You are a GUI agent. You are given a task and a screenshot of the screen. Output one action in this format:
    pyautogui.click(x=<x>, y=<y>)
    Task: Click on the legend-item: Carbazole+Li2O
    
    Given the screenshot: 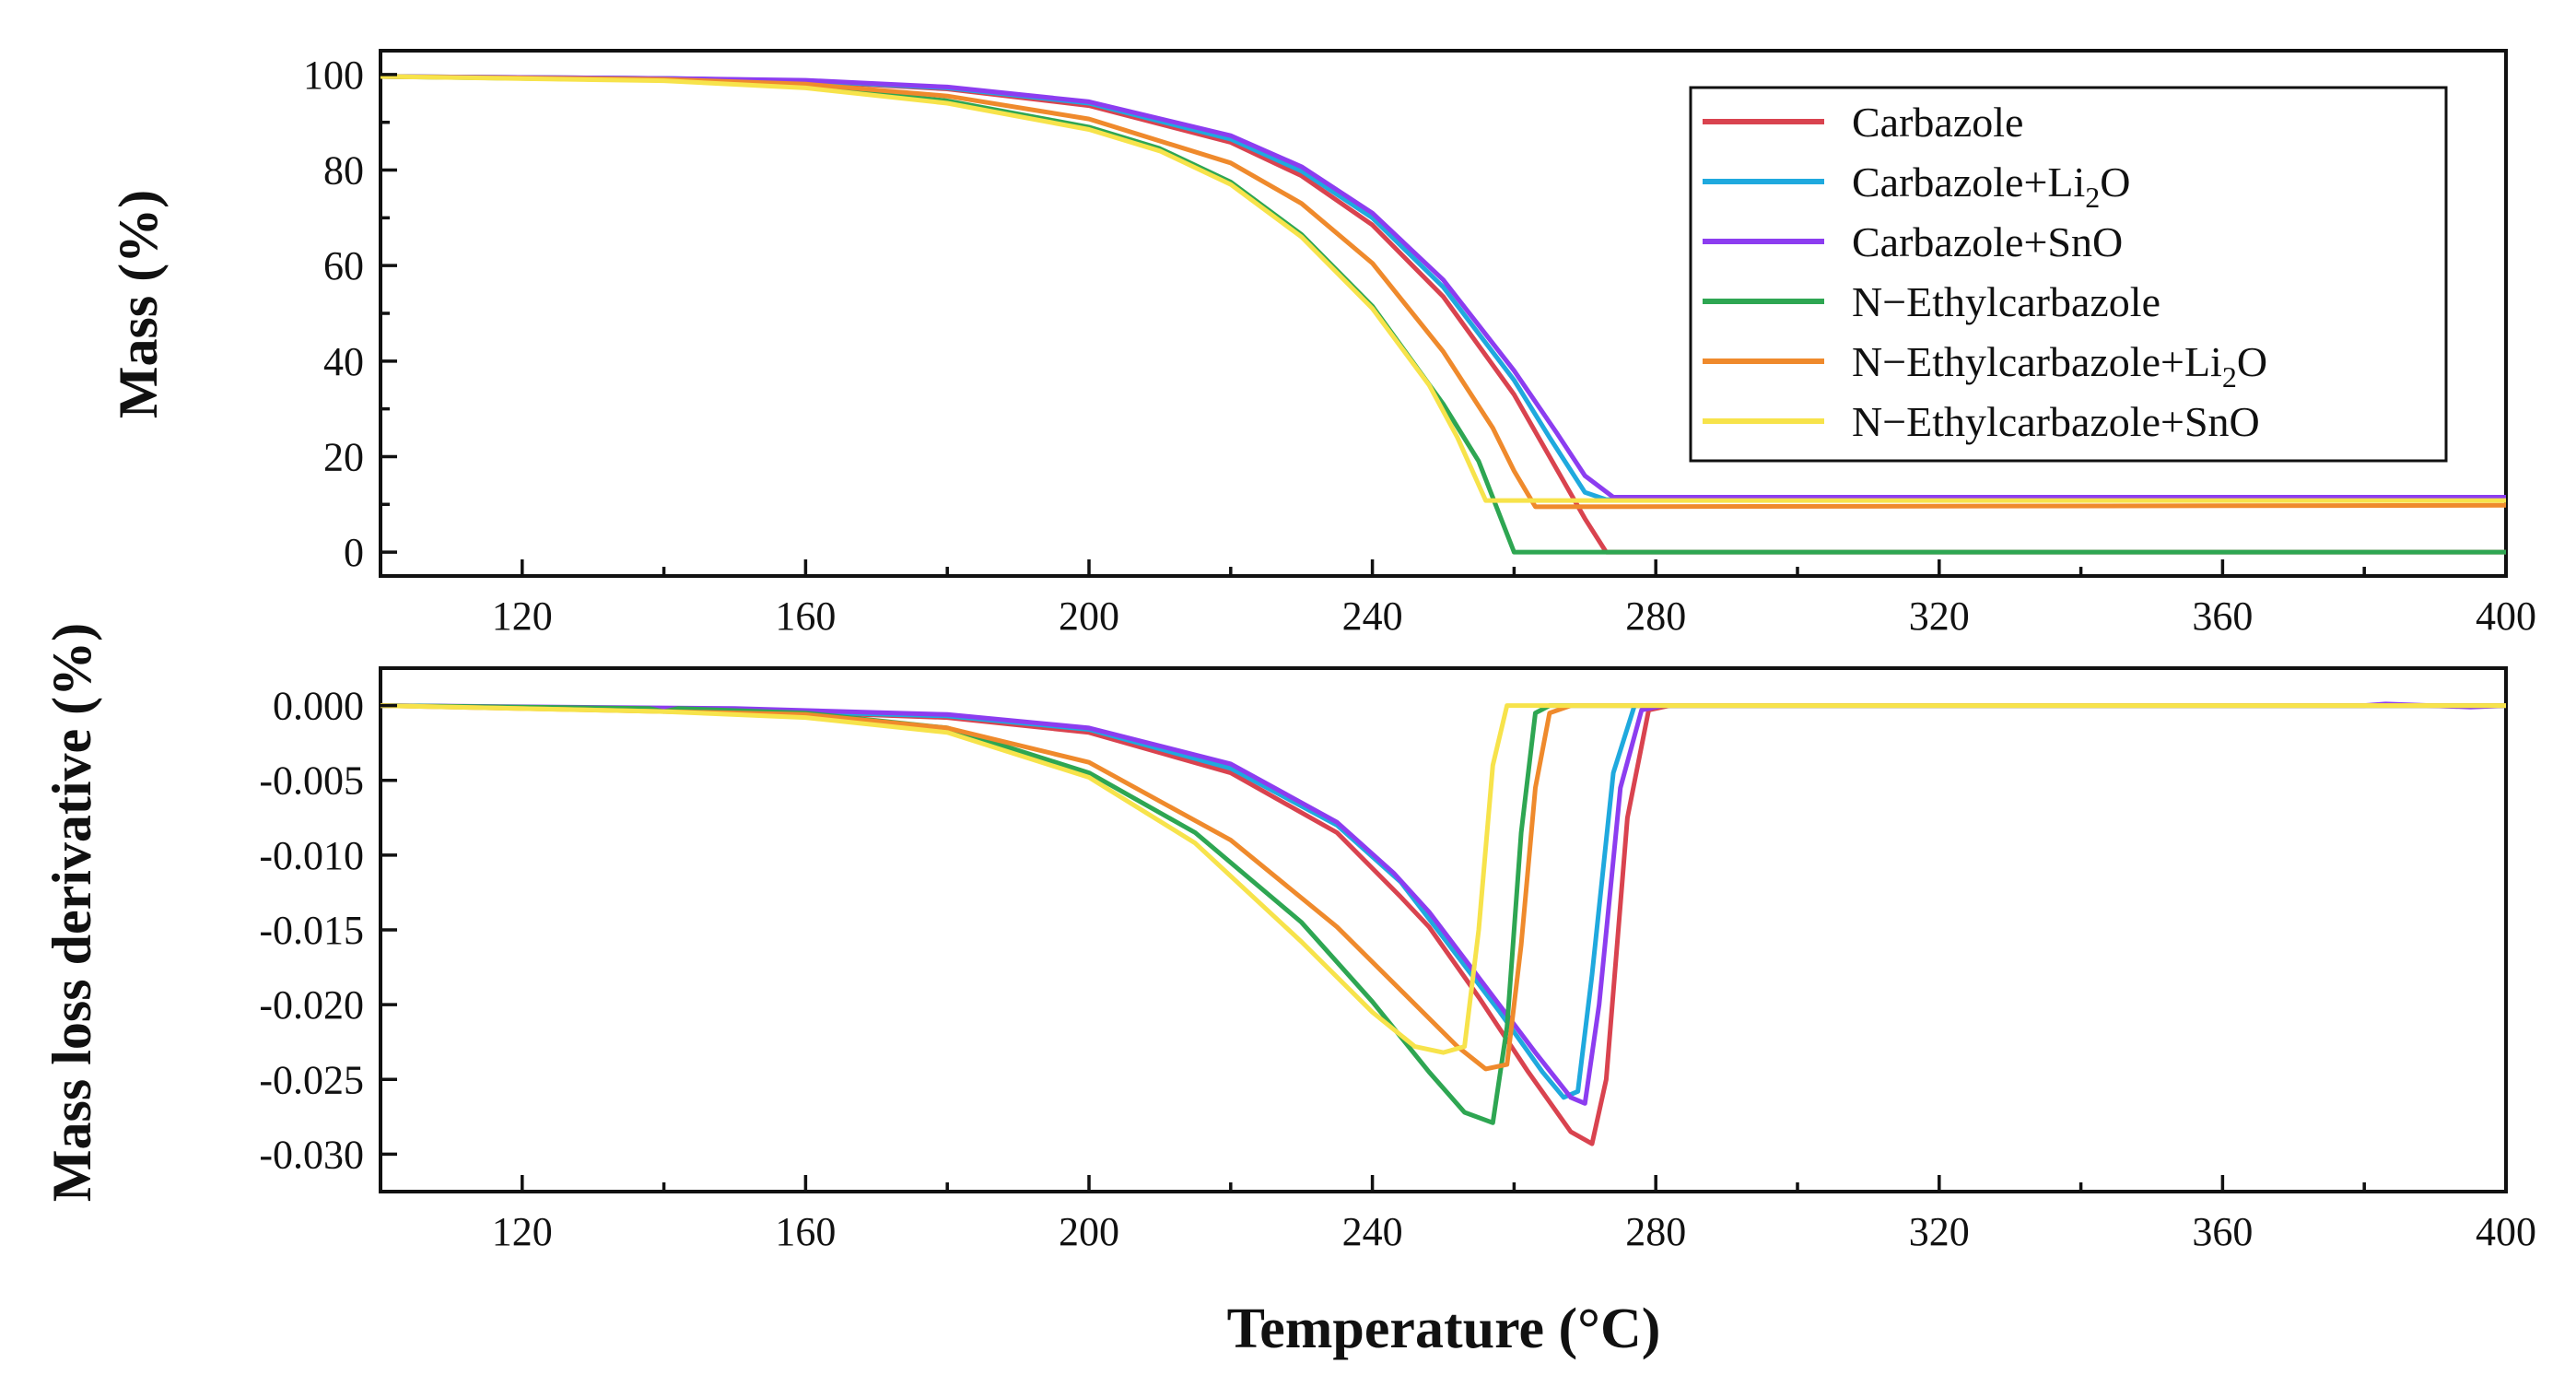 What is the action you would take?
    pyautogui.click(x=1917, y=186)
    